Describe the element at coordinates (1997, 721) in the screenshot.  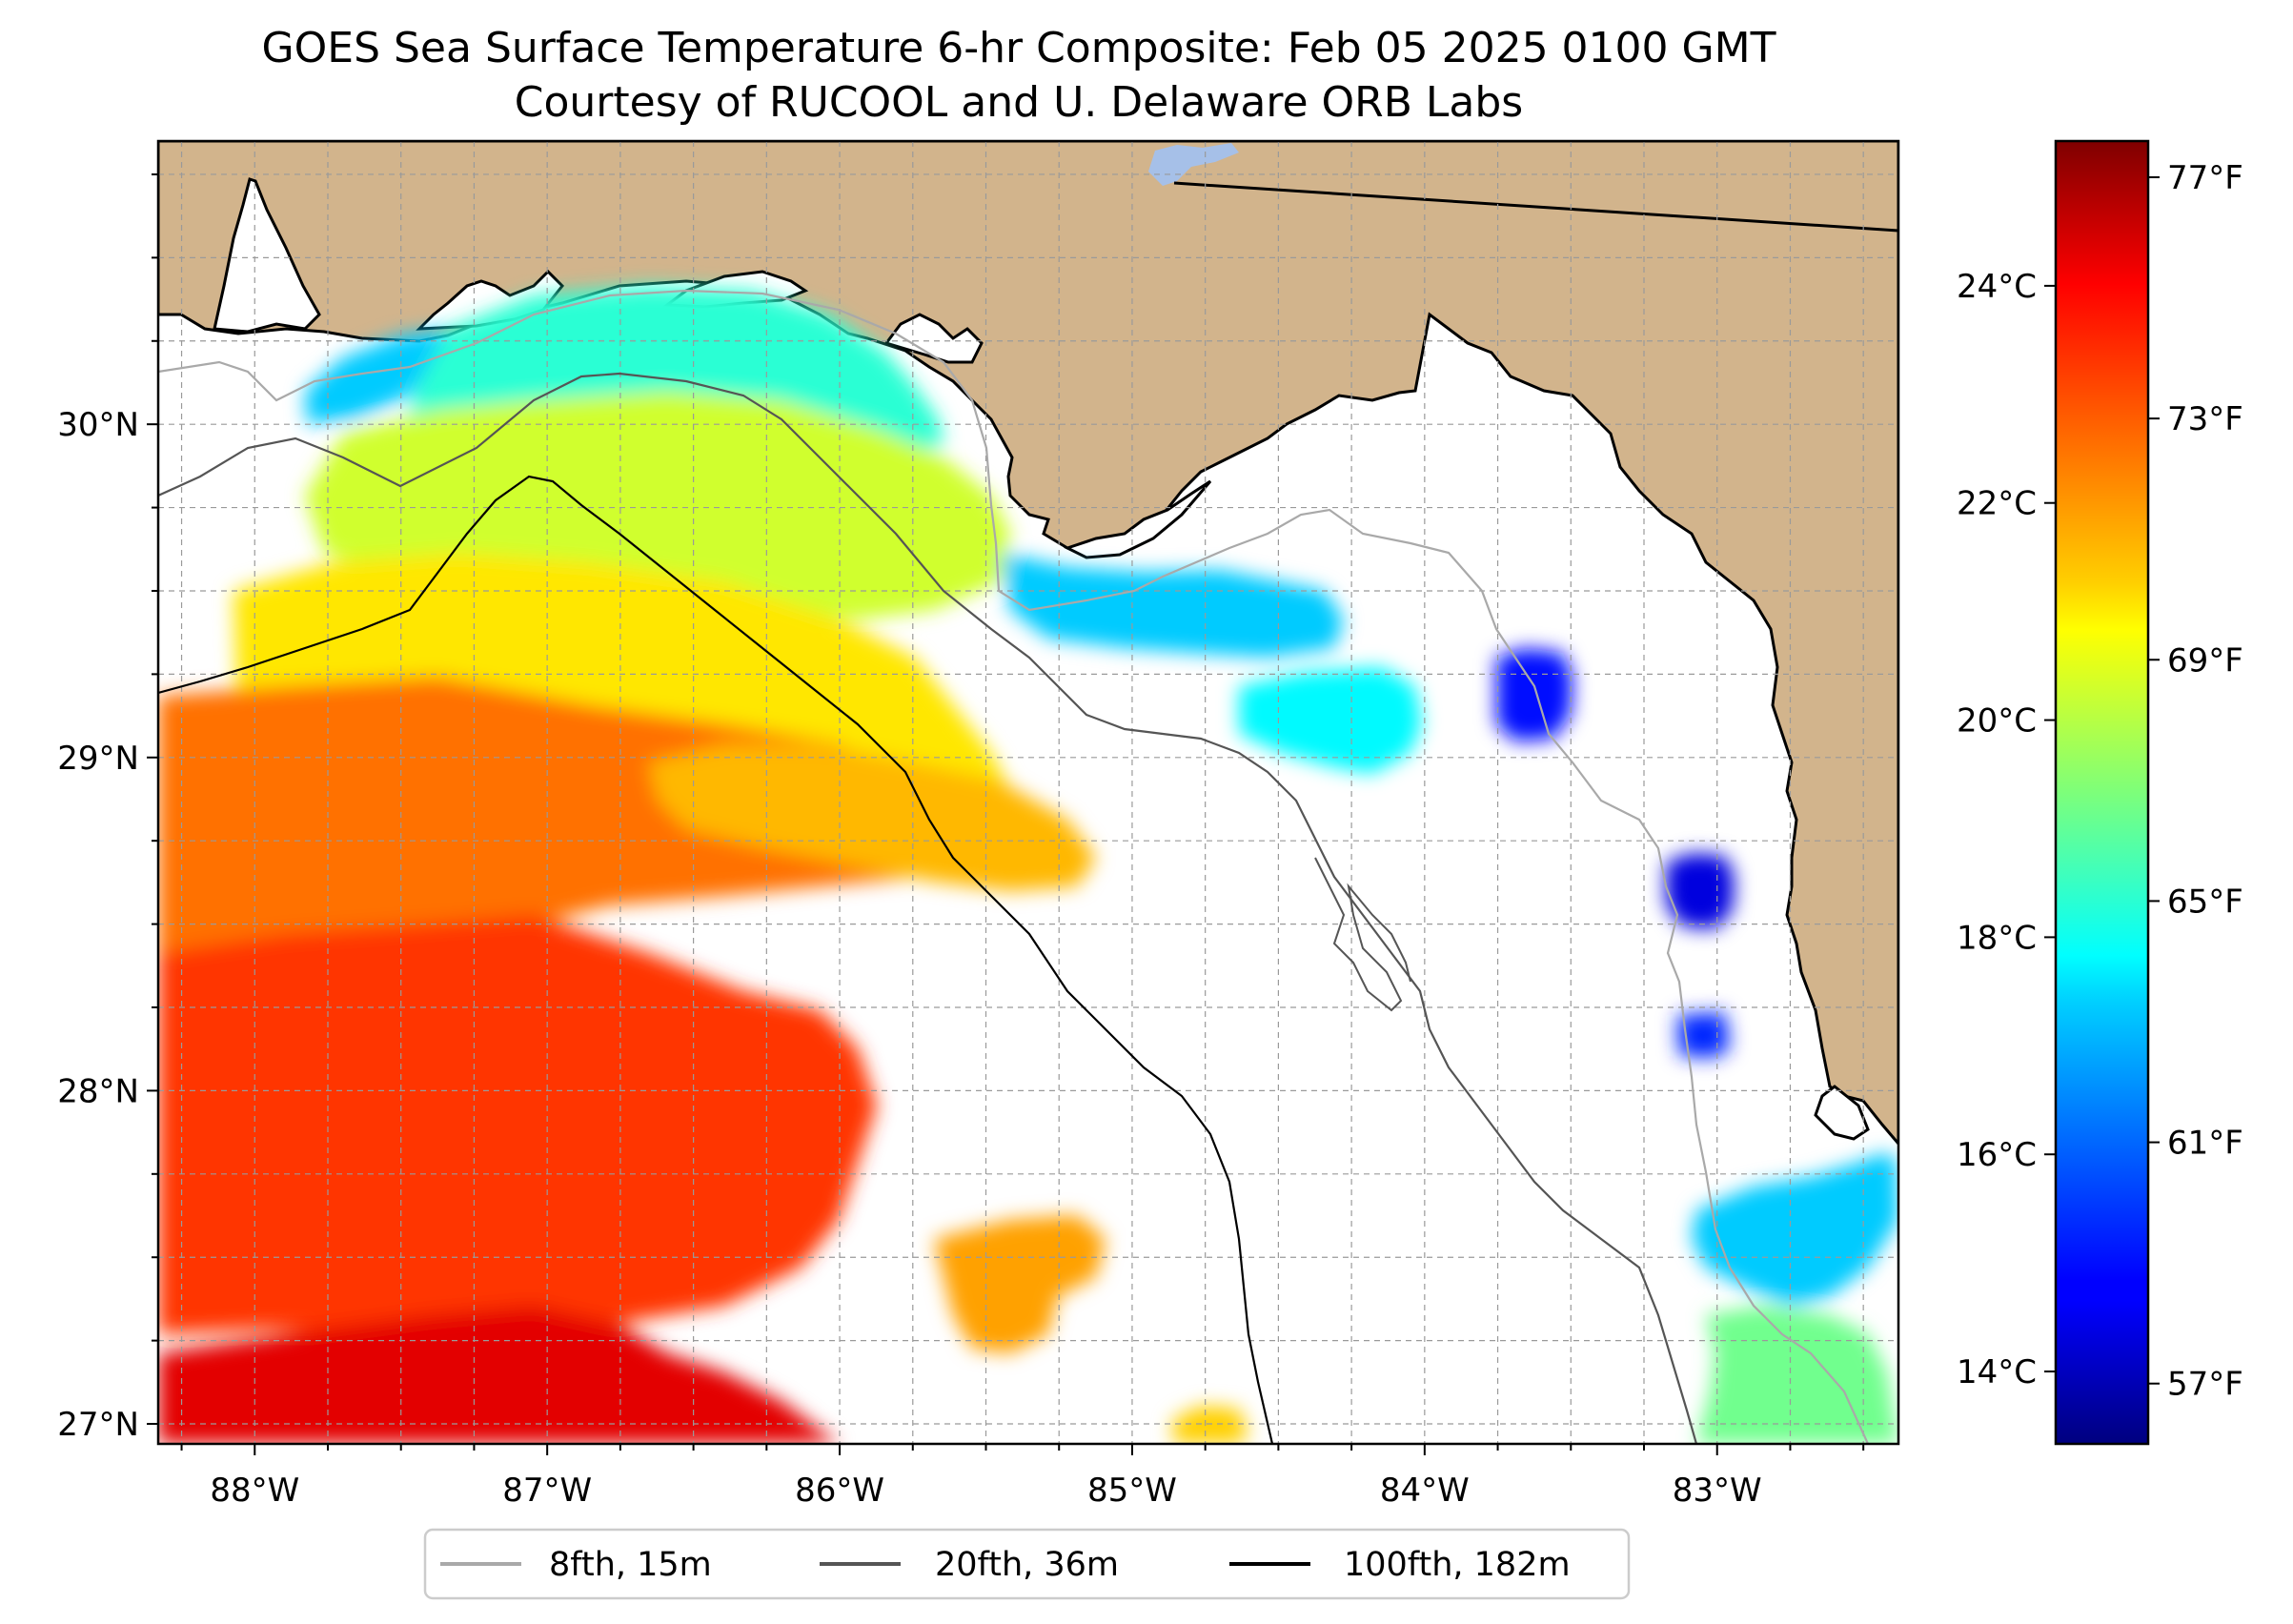
I see `celsius-tick-label: 20°C` at that location.